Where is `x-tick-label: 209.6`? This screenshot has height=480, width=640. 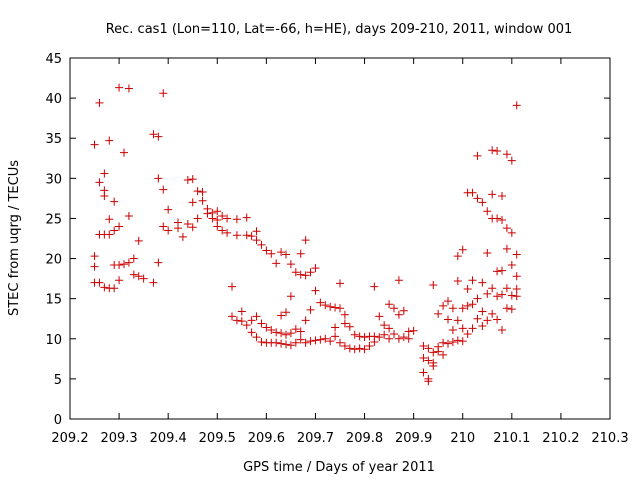
x-tick-label: 209.6 is located at coordinates (266, 438).